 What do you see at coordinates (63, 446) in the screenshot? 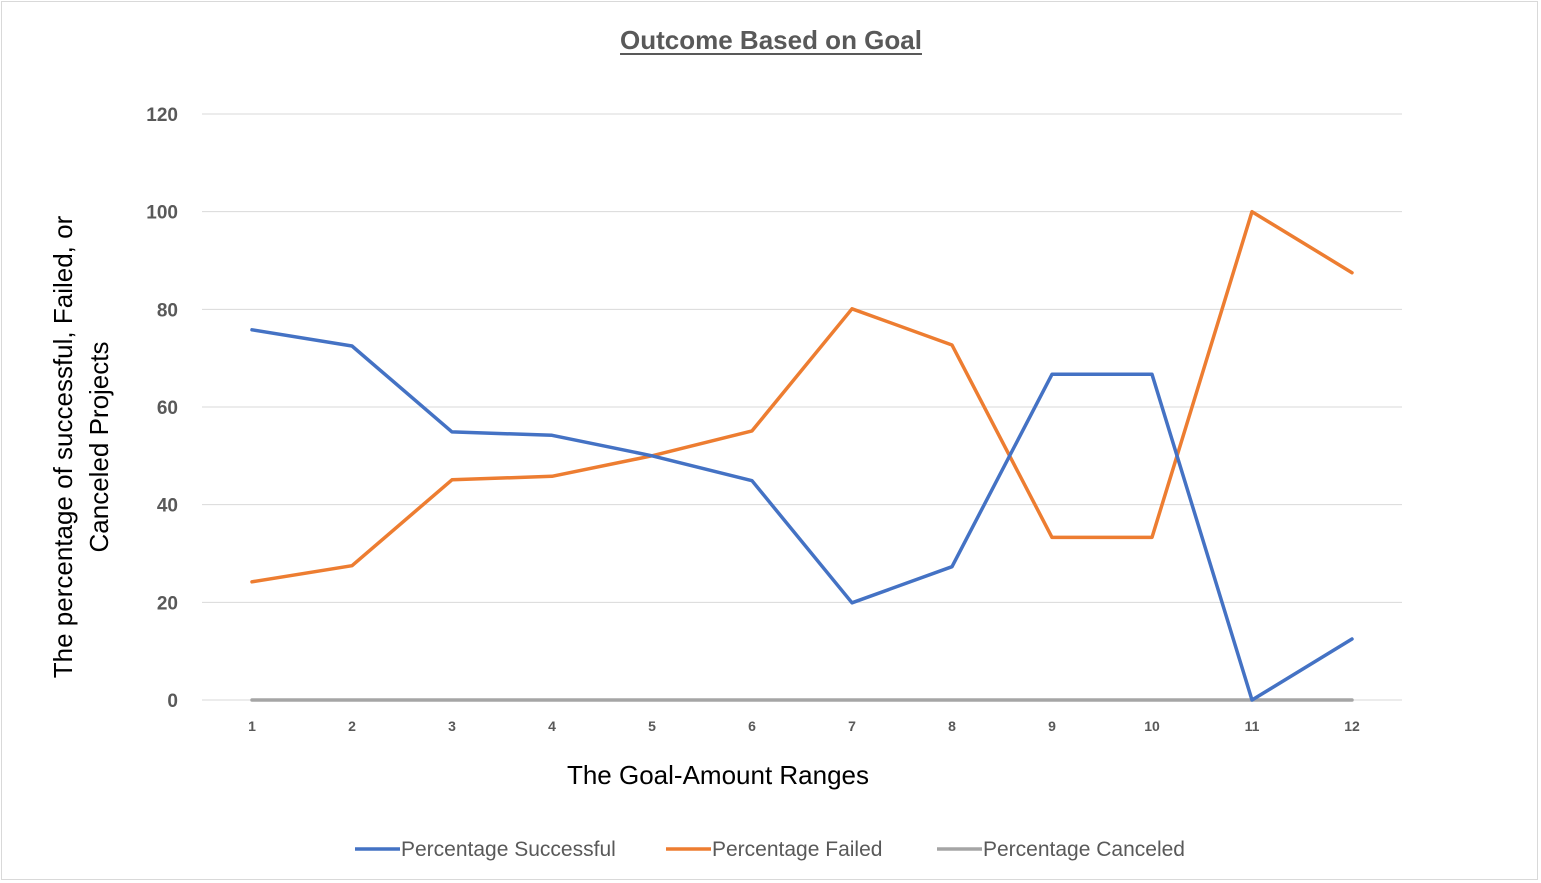
I see `y-axis-label-line-1: The percentage of successful, Failed, or` at bounding box center [63, 446].